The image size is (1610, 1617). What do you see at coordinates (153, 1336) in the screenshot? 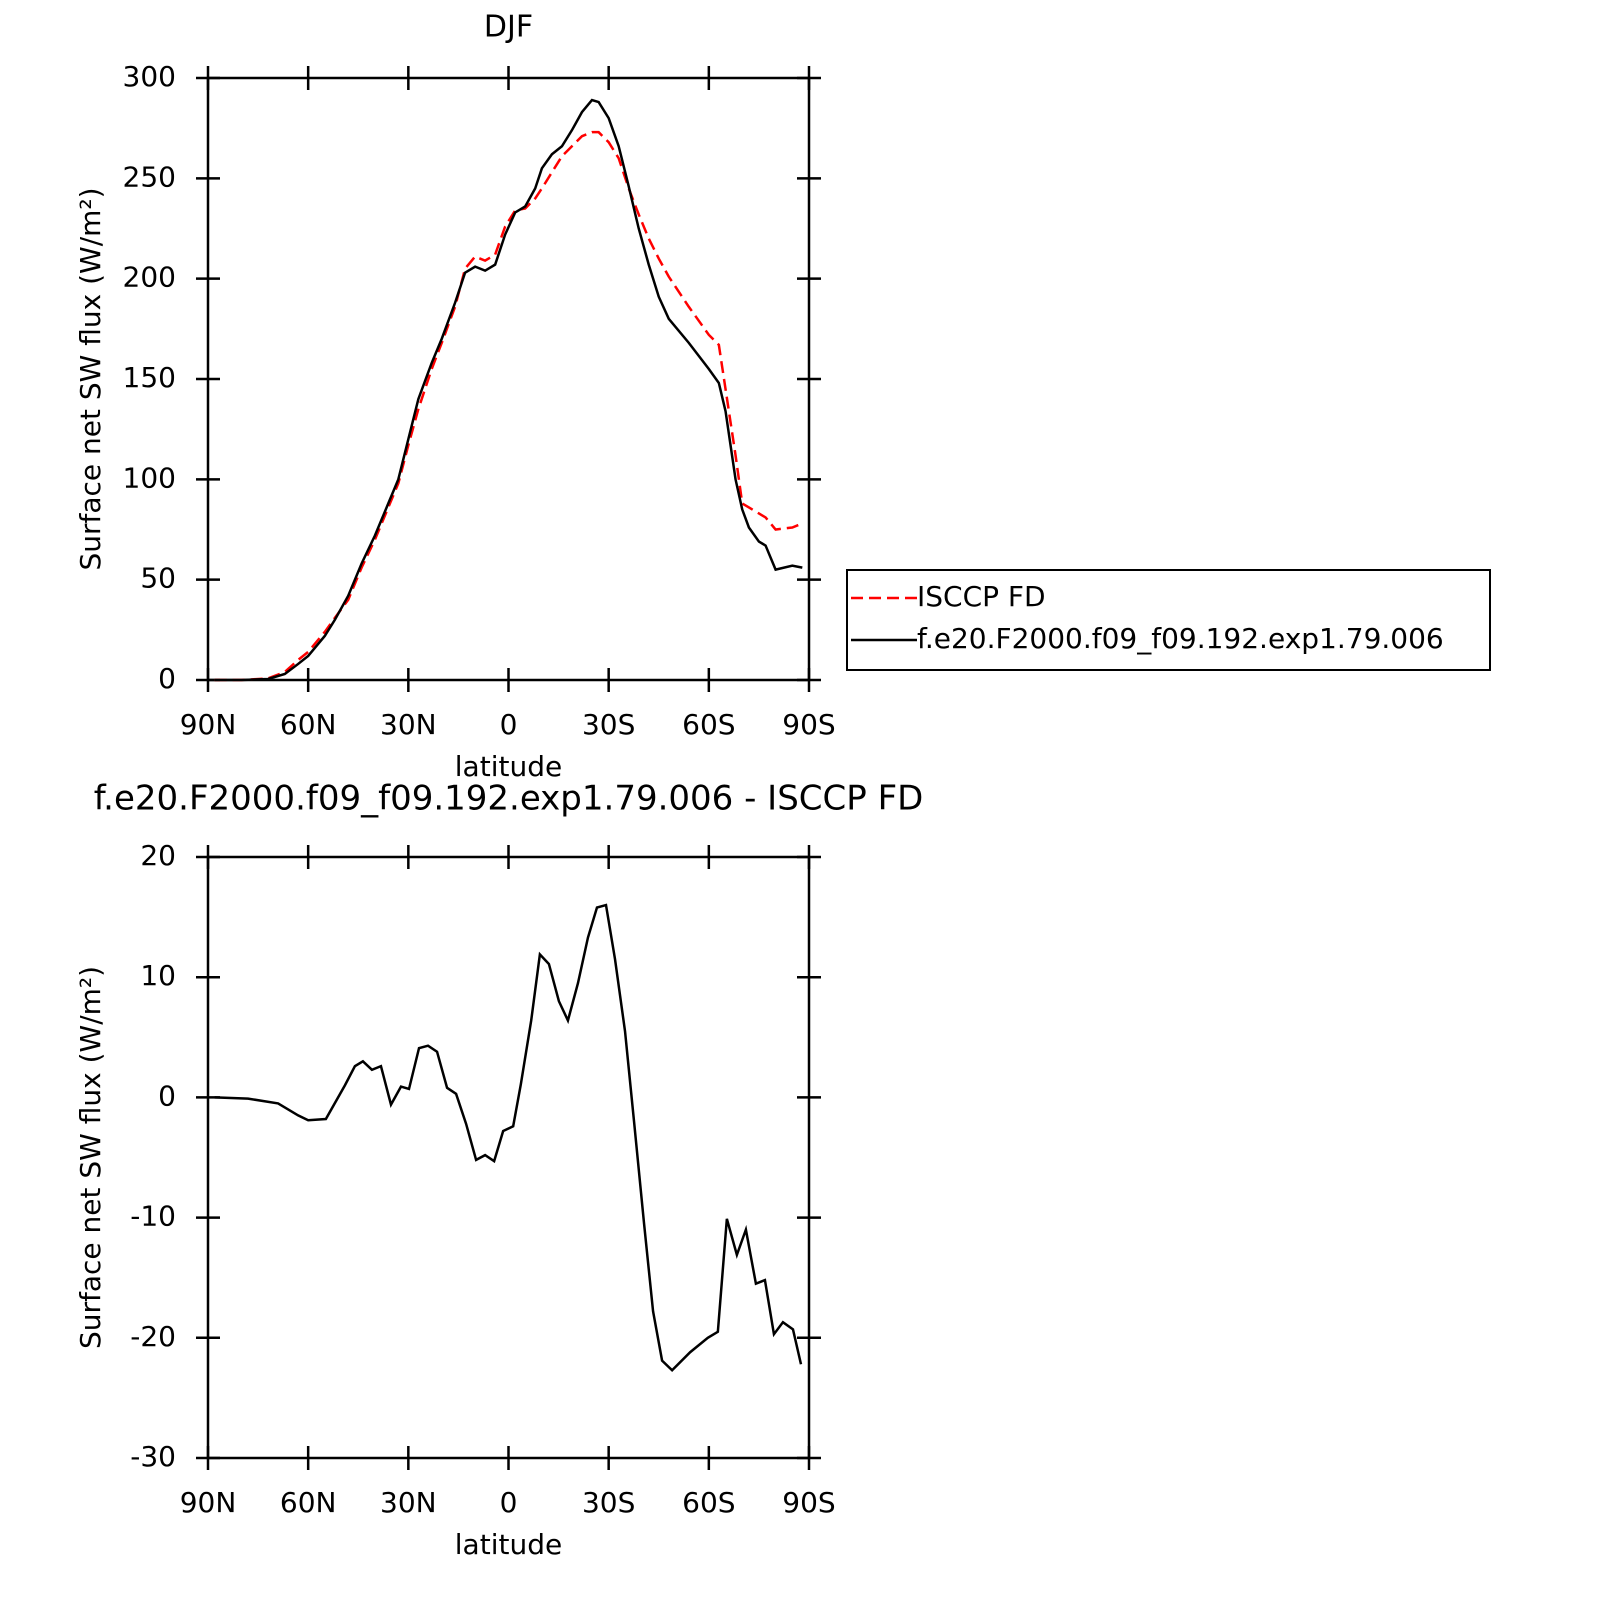
I see `y-tick-label: -20` at bounding box center [153, 1336].